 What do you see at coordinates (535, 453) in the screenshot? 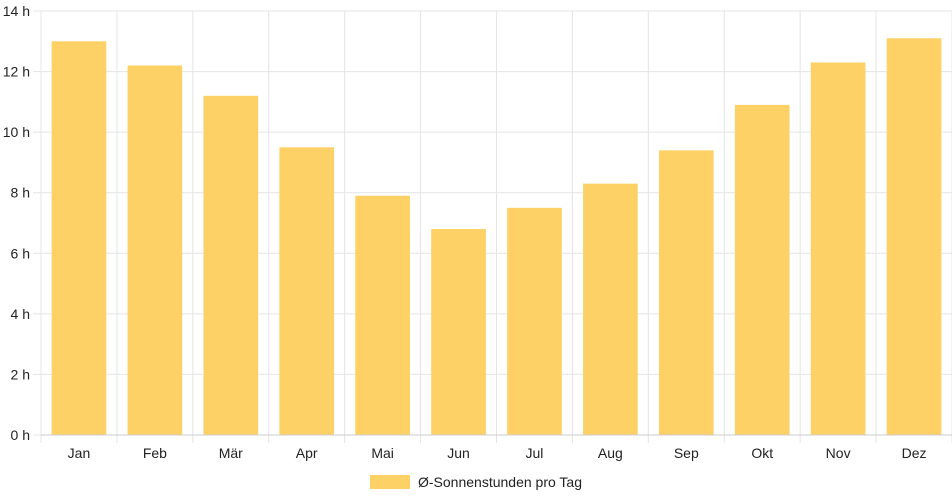
I see `x-tick-label: Jul` at bounding box center [535, 453].